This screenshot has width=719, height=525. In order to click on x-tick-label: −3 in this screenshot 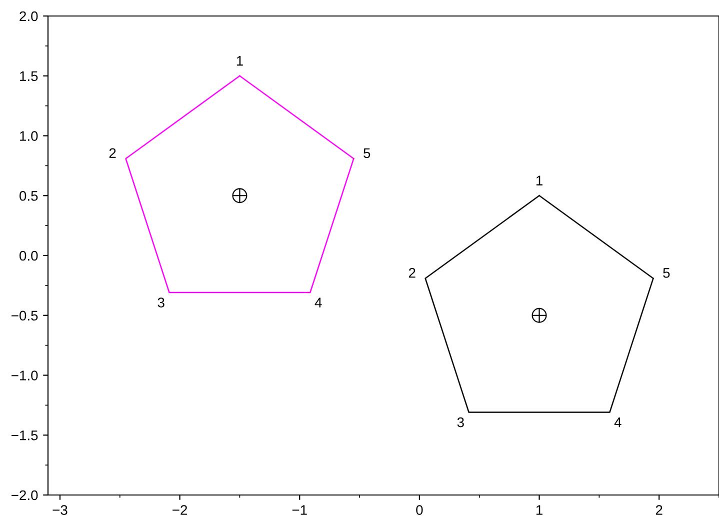, I will do `click(60, 510)`.